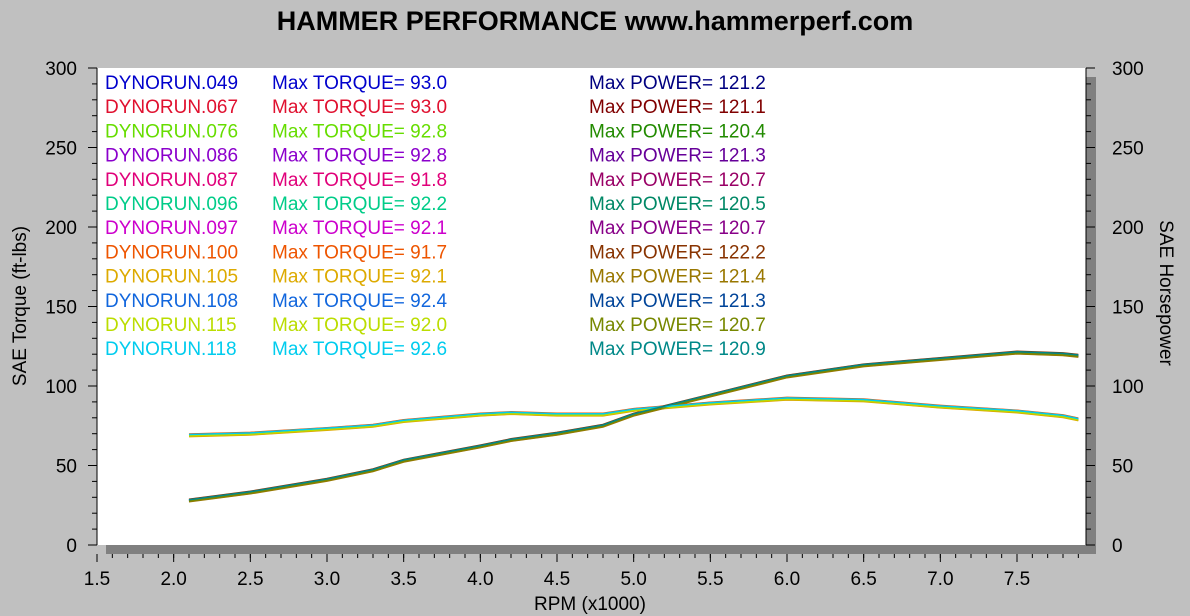 The image size is (1190, 616). Describe the element at coordinates (173, 579) in the screenshot. I see `x-tick-label: 2.0` at that location.